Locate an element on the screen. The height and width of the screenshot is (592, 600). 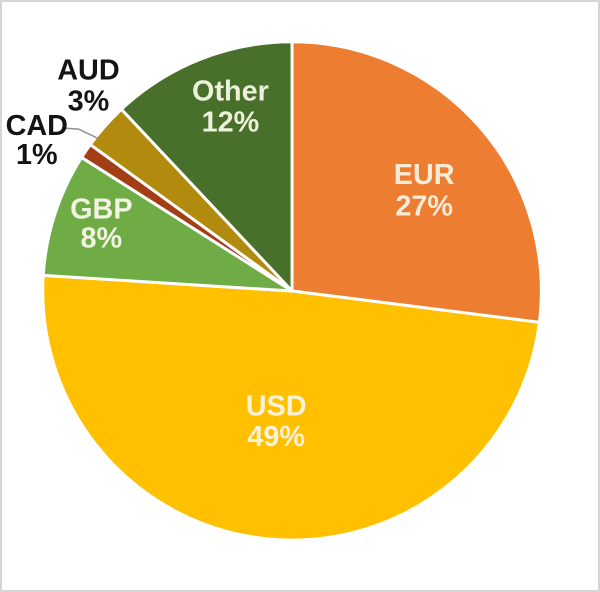
pie-label-eur-name: EUR is located at coordinates (424, 175).